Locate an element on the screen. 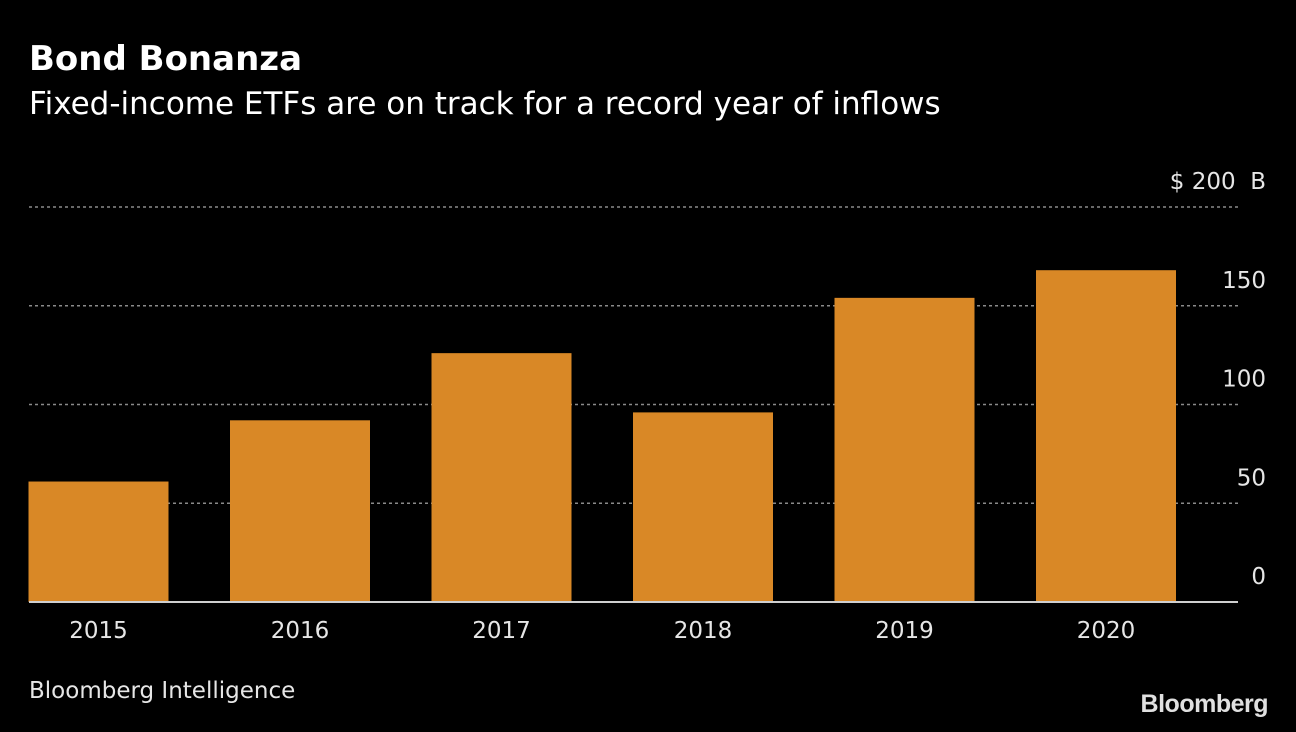  bar-2020 is located at coordinates (1106, 436).